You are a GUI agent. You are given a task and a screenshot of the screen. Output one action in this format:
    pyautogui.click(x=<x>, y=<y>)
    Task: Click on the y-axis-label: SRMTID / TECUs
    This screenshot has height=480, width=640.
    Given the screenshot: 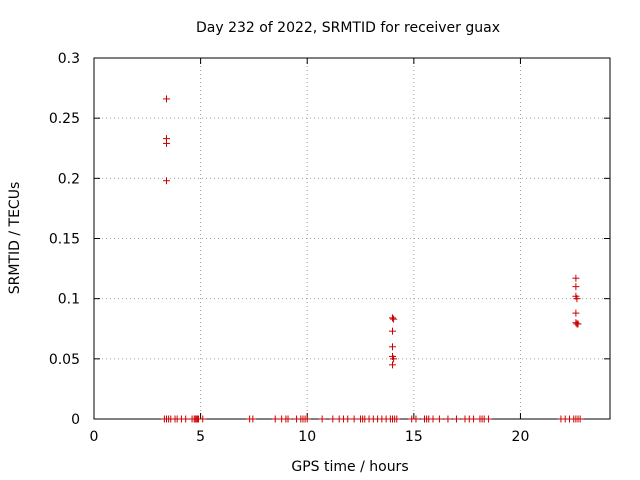 What is the action you would take?
    pyautogui.click(x=15, y=238)
    